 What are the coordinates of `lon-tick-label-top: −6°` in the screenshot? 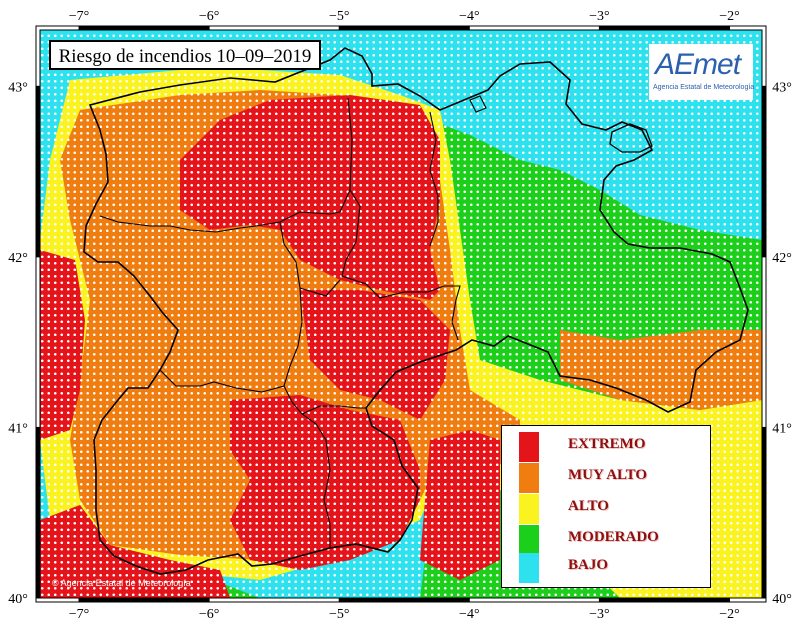 It's located at (209, 16).